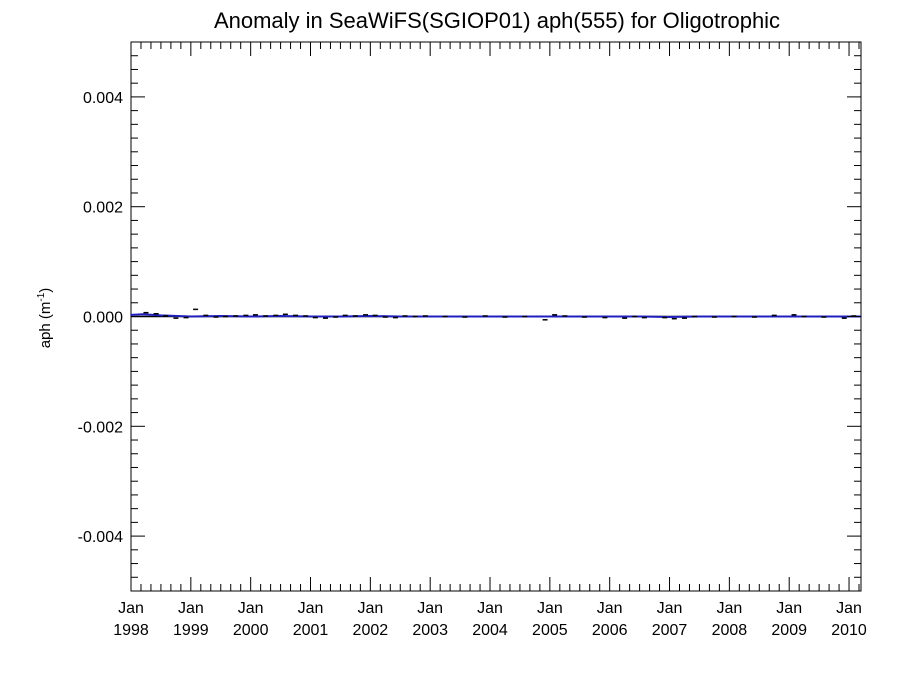 The width and height of the screenshot is (900, 675). I want to click on x-tick-label-year: 2003, so click(430, 630).